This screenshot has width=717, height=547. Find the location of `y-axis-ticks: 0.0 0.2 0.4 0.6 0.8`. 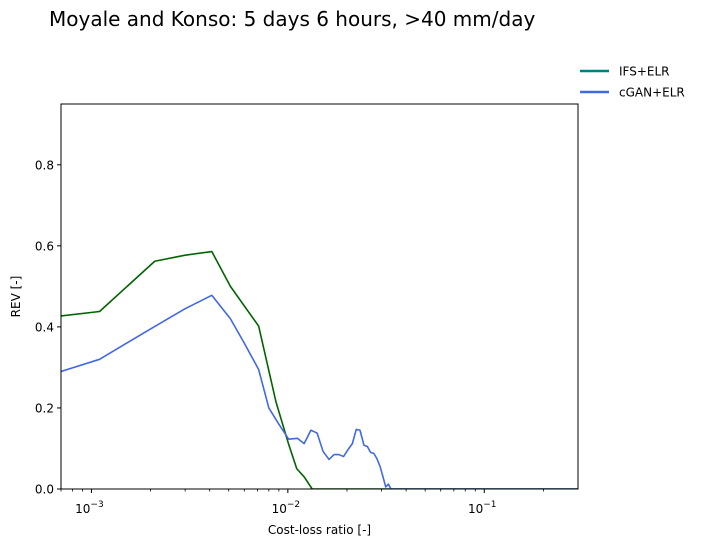

y-axis-ticks: 0.0 0.2 0.4 0.6 0.8 is located at coordinates (48, 327).